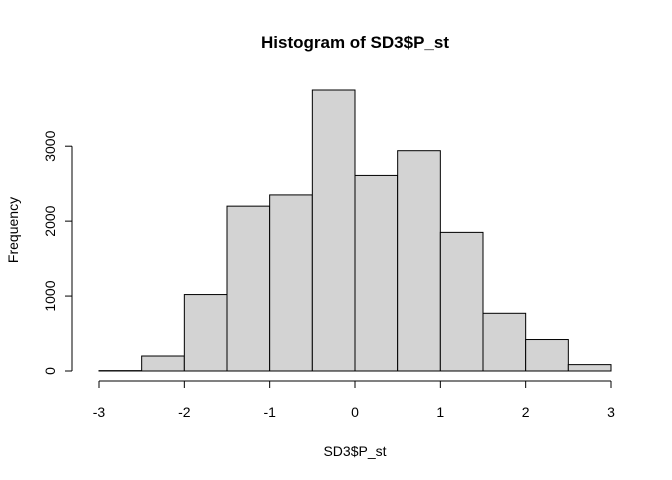 The height and width of the screenshot is (480, 672). Describe the element at coordinates (354, 400) in the screenshot. I see `x-axis: -3 -2 -1 0 1 2 3` at that location.